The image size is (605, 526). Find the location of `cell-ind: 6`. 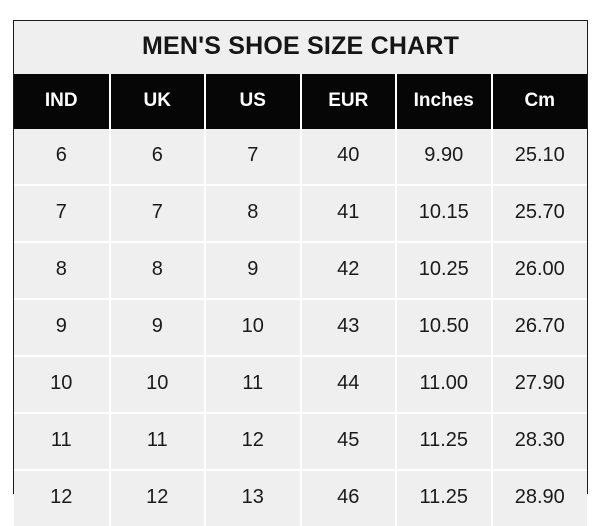

cell-ind: 6 is located at coordinates (62, 157).